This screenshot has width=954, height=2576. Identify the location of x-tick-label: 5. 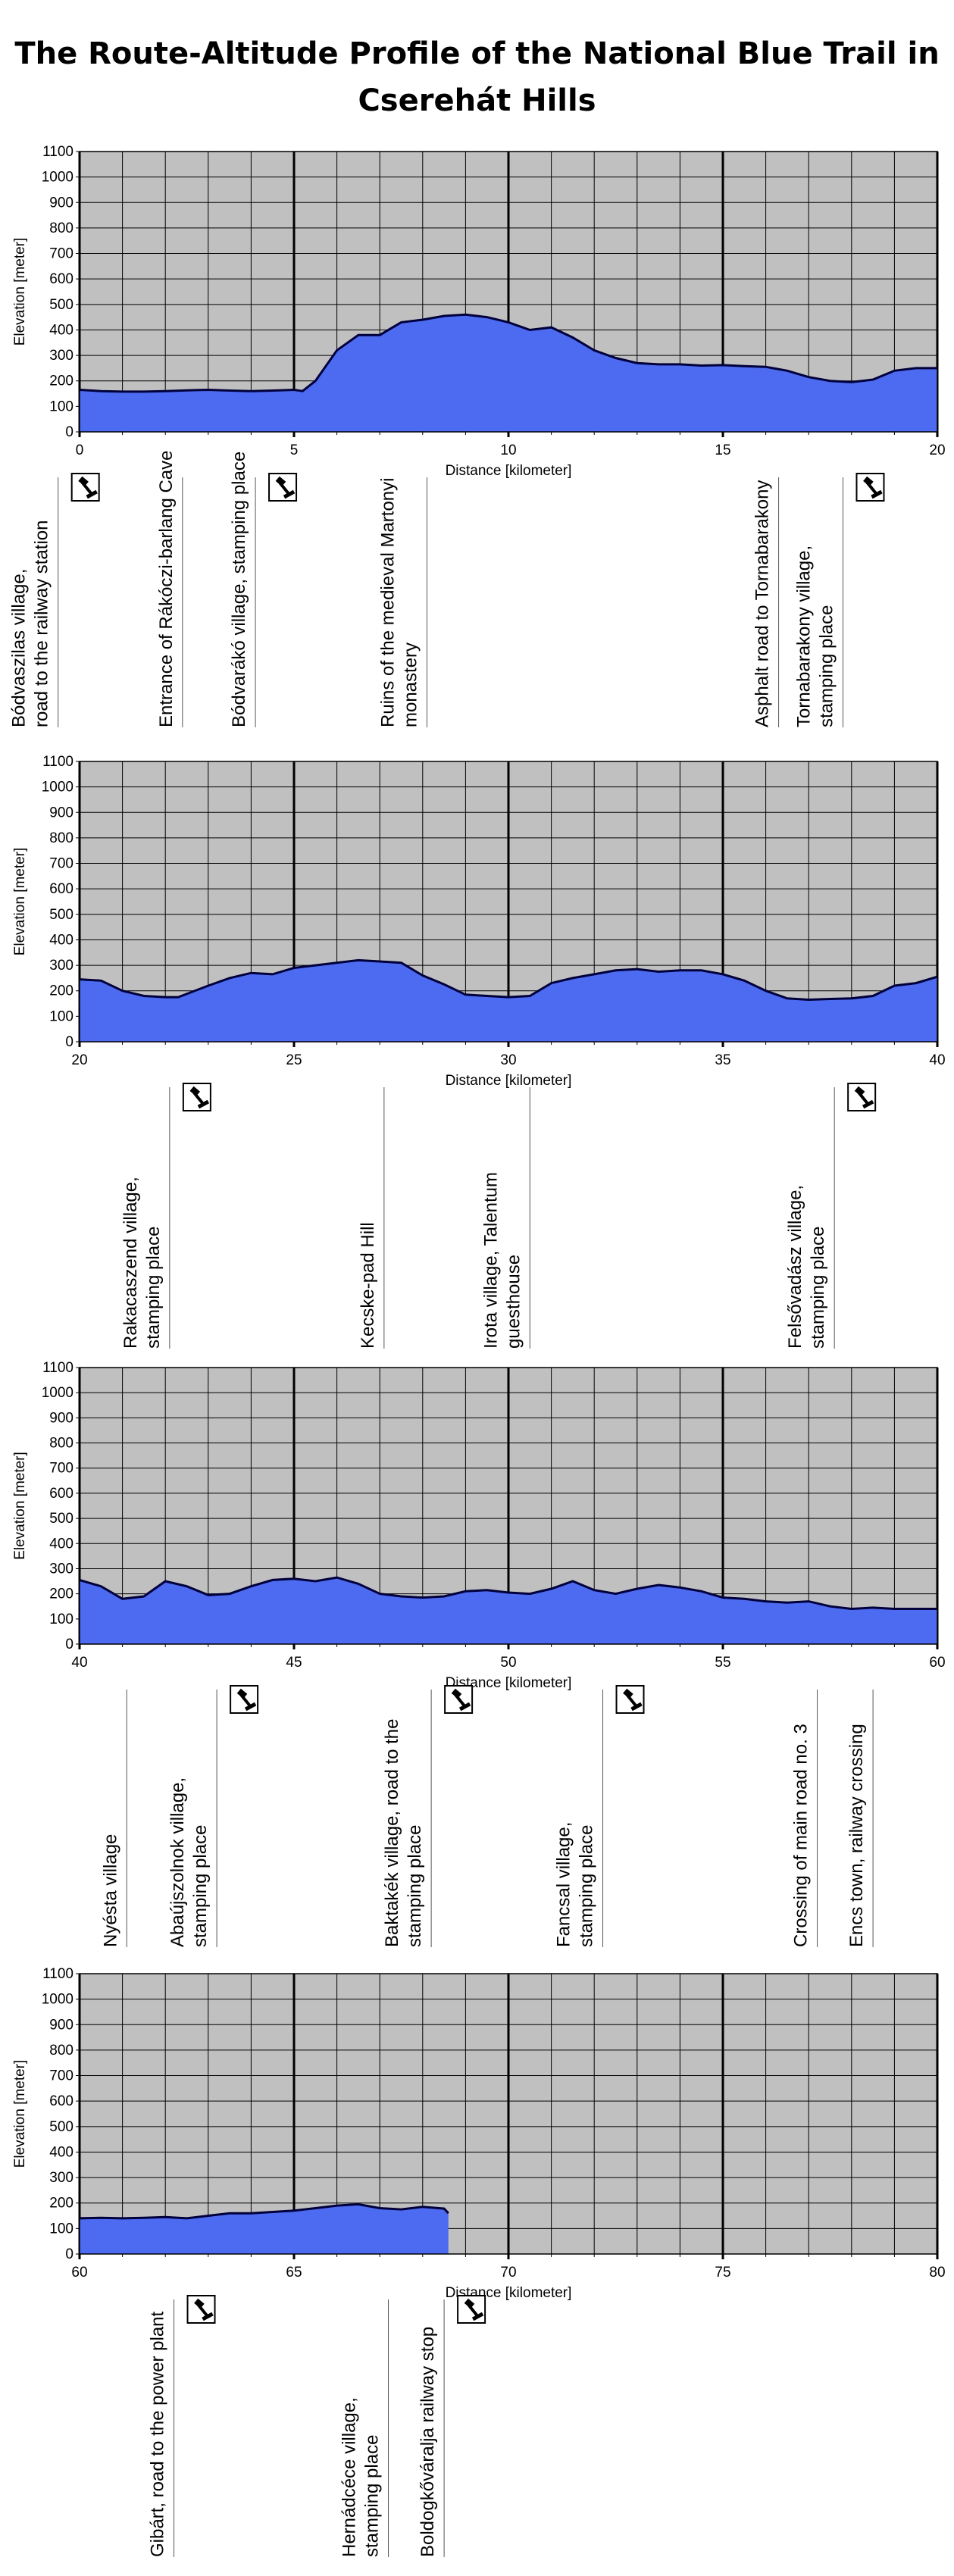
(294, 450).